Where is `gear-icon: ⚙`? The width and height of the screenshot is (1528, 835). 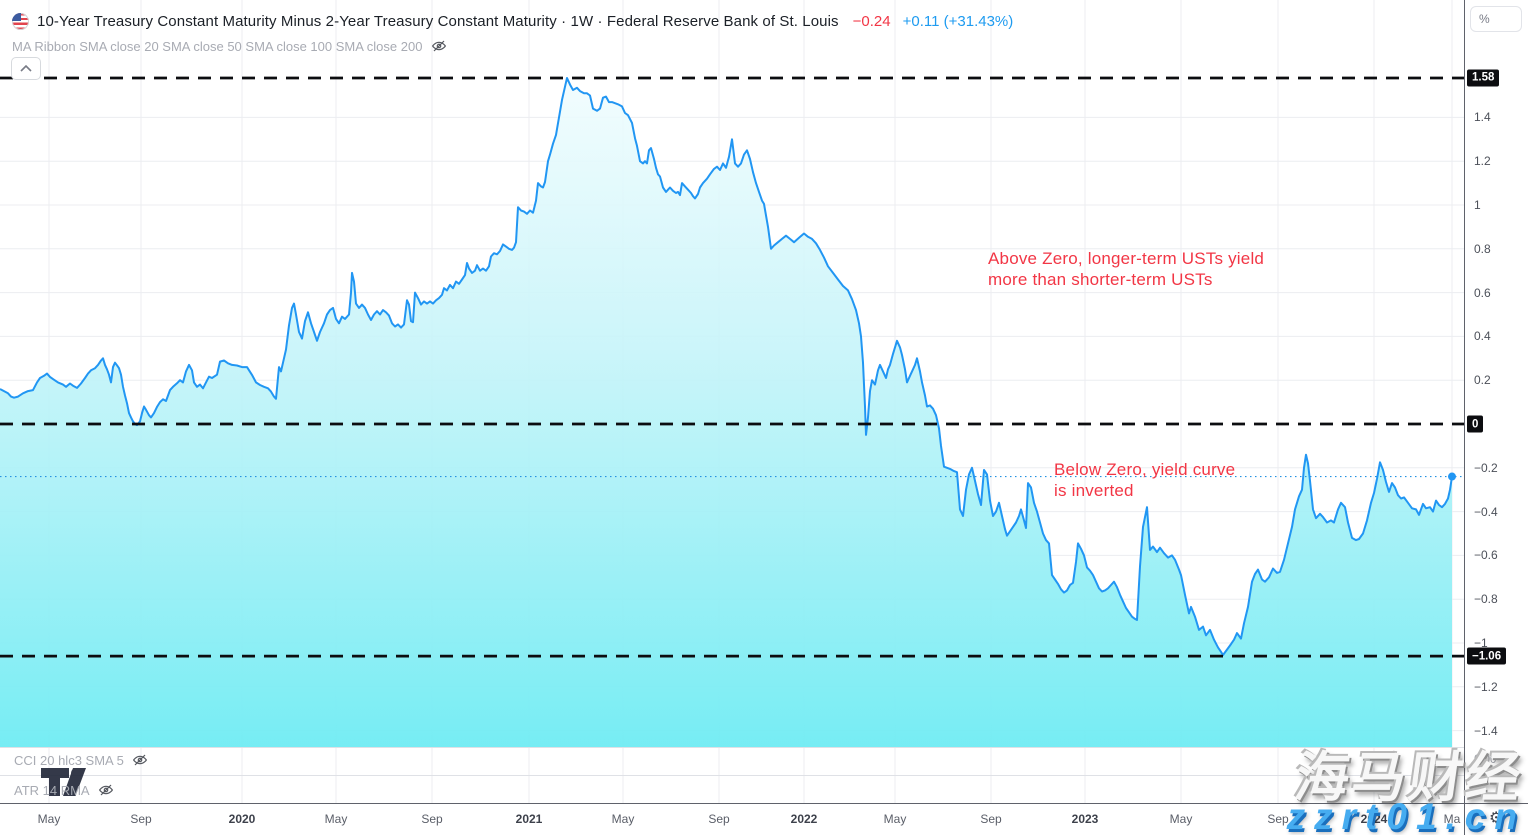
gear-icon: ⚙ is located at coordinates (1496, 818).